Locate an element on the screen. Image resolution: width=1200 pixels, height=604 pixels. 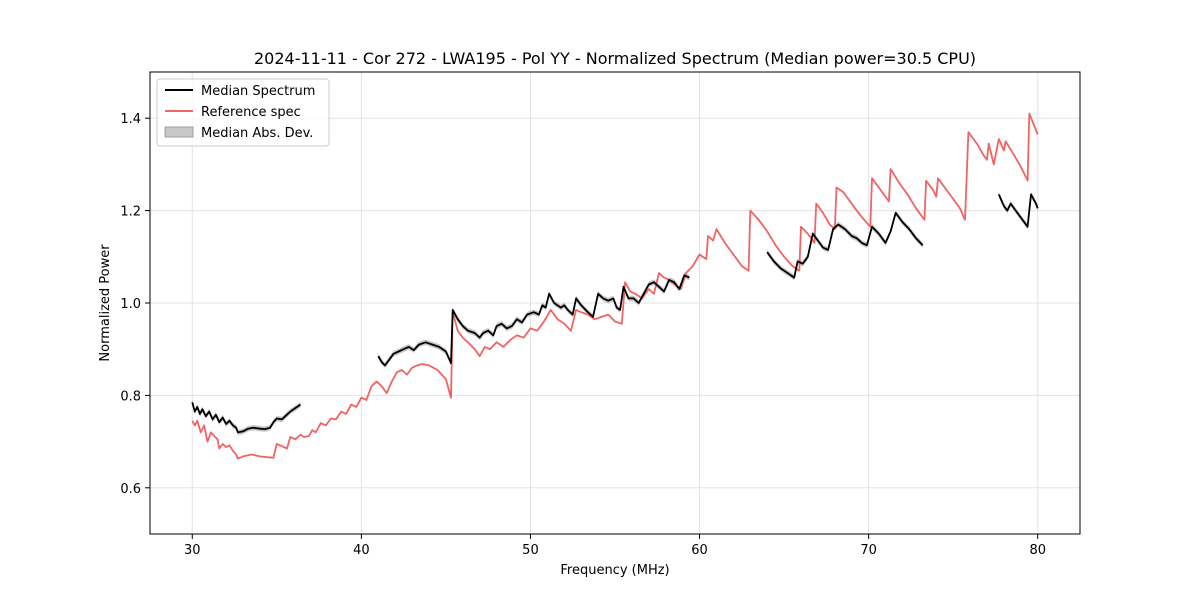
y-axis: 0.6 0.8 1.0 1.2 1.4 is located at coordinates (135, 304).